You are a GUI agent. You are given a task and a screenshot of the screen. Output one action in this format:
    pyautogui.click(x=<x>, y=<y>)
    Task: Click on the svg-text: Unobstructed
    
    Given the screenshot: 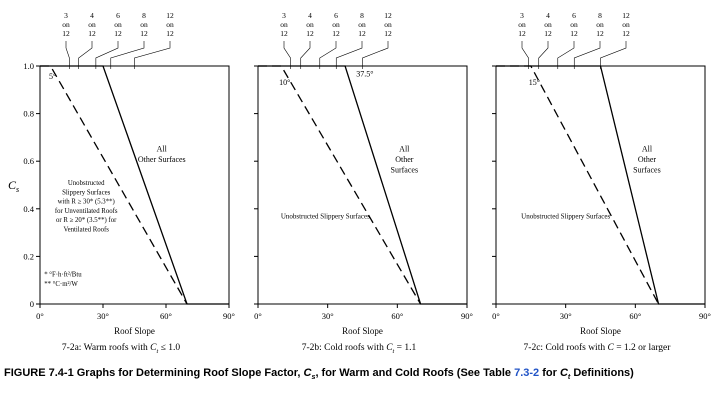 What is the action you would take?
    pyautogui.click(x=85, y=183)
    